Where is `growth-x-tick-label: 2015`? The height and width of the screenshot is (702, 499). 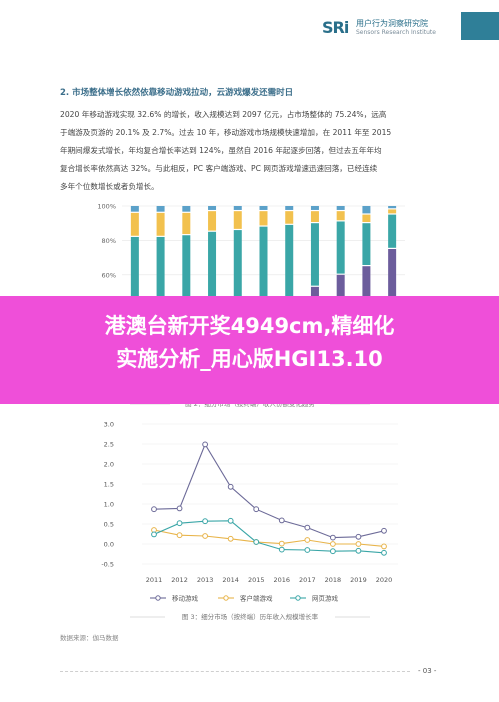 growth-x-tick-label: 2015 is located at coordinates (256, 580).